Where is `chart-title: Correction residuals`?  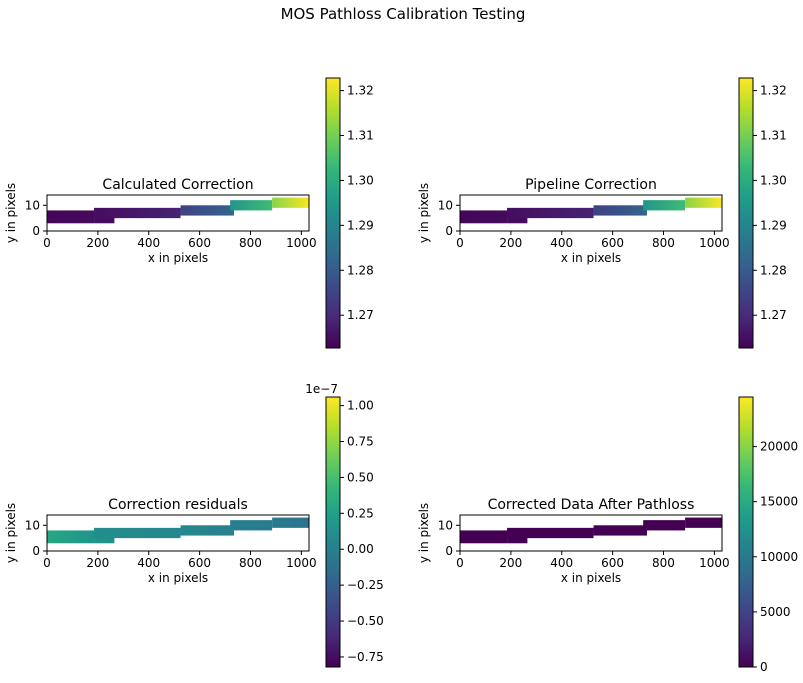 chart-title: Correction residuals is located at coordinates (178, 505).